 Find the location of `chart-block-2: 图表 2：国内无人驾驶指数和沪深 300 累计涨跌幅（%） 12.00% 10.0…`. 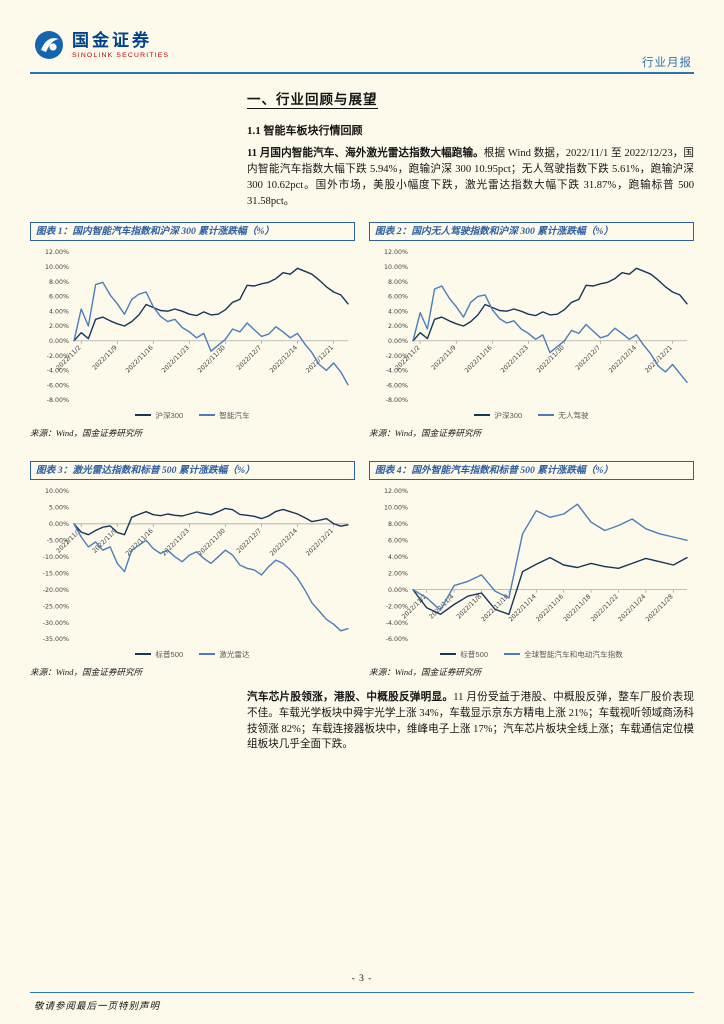

chart-block-2: 图表 2：国内无人驾驶指数和沪深 300 累计涨跌幅（%） 12.00% 10.0… is located at coordinates (531, 330).